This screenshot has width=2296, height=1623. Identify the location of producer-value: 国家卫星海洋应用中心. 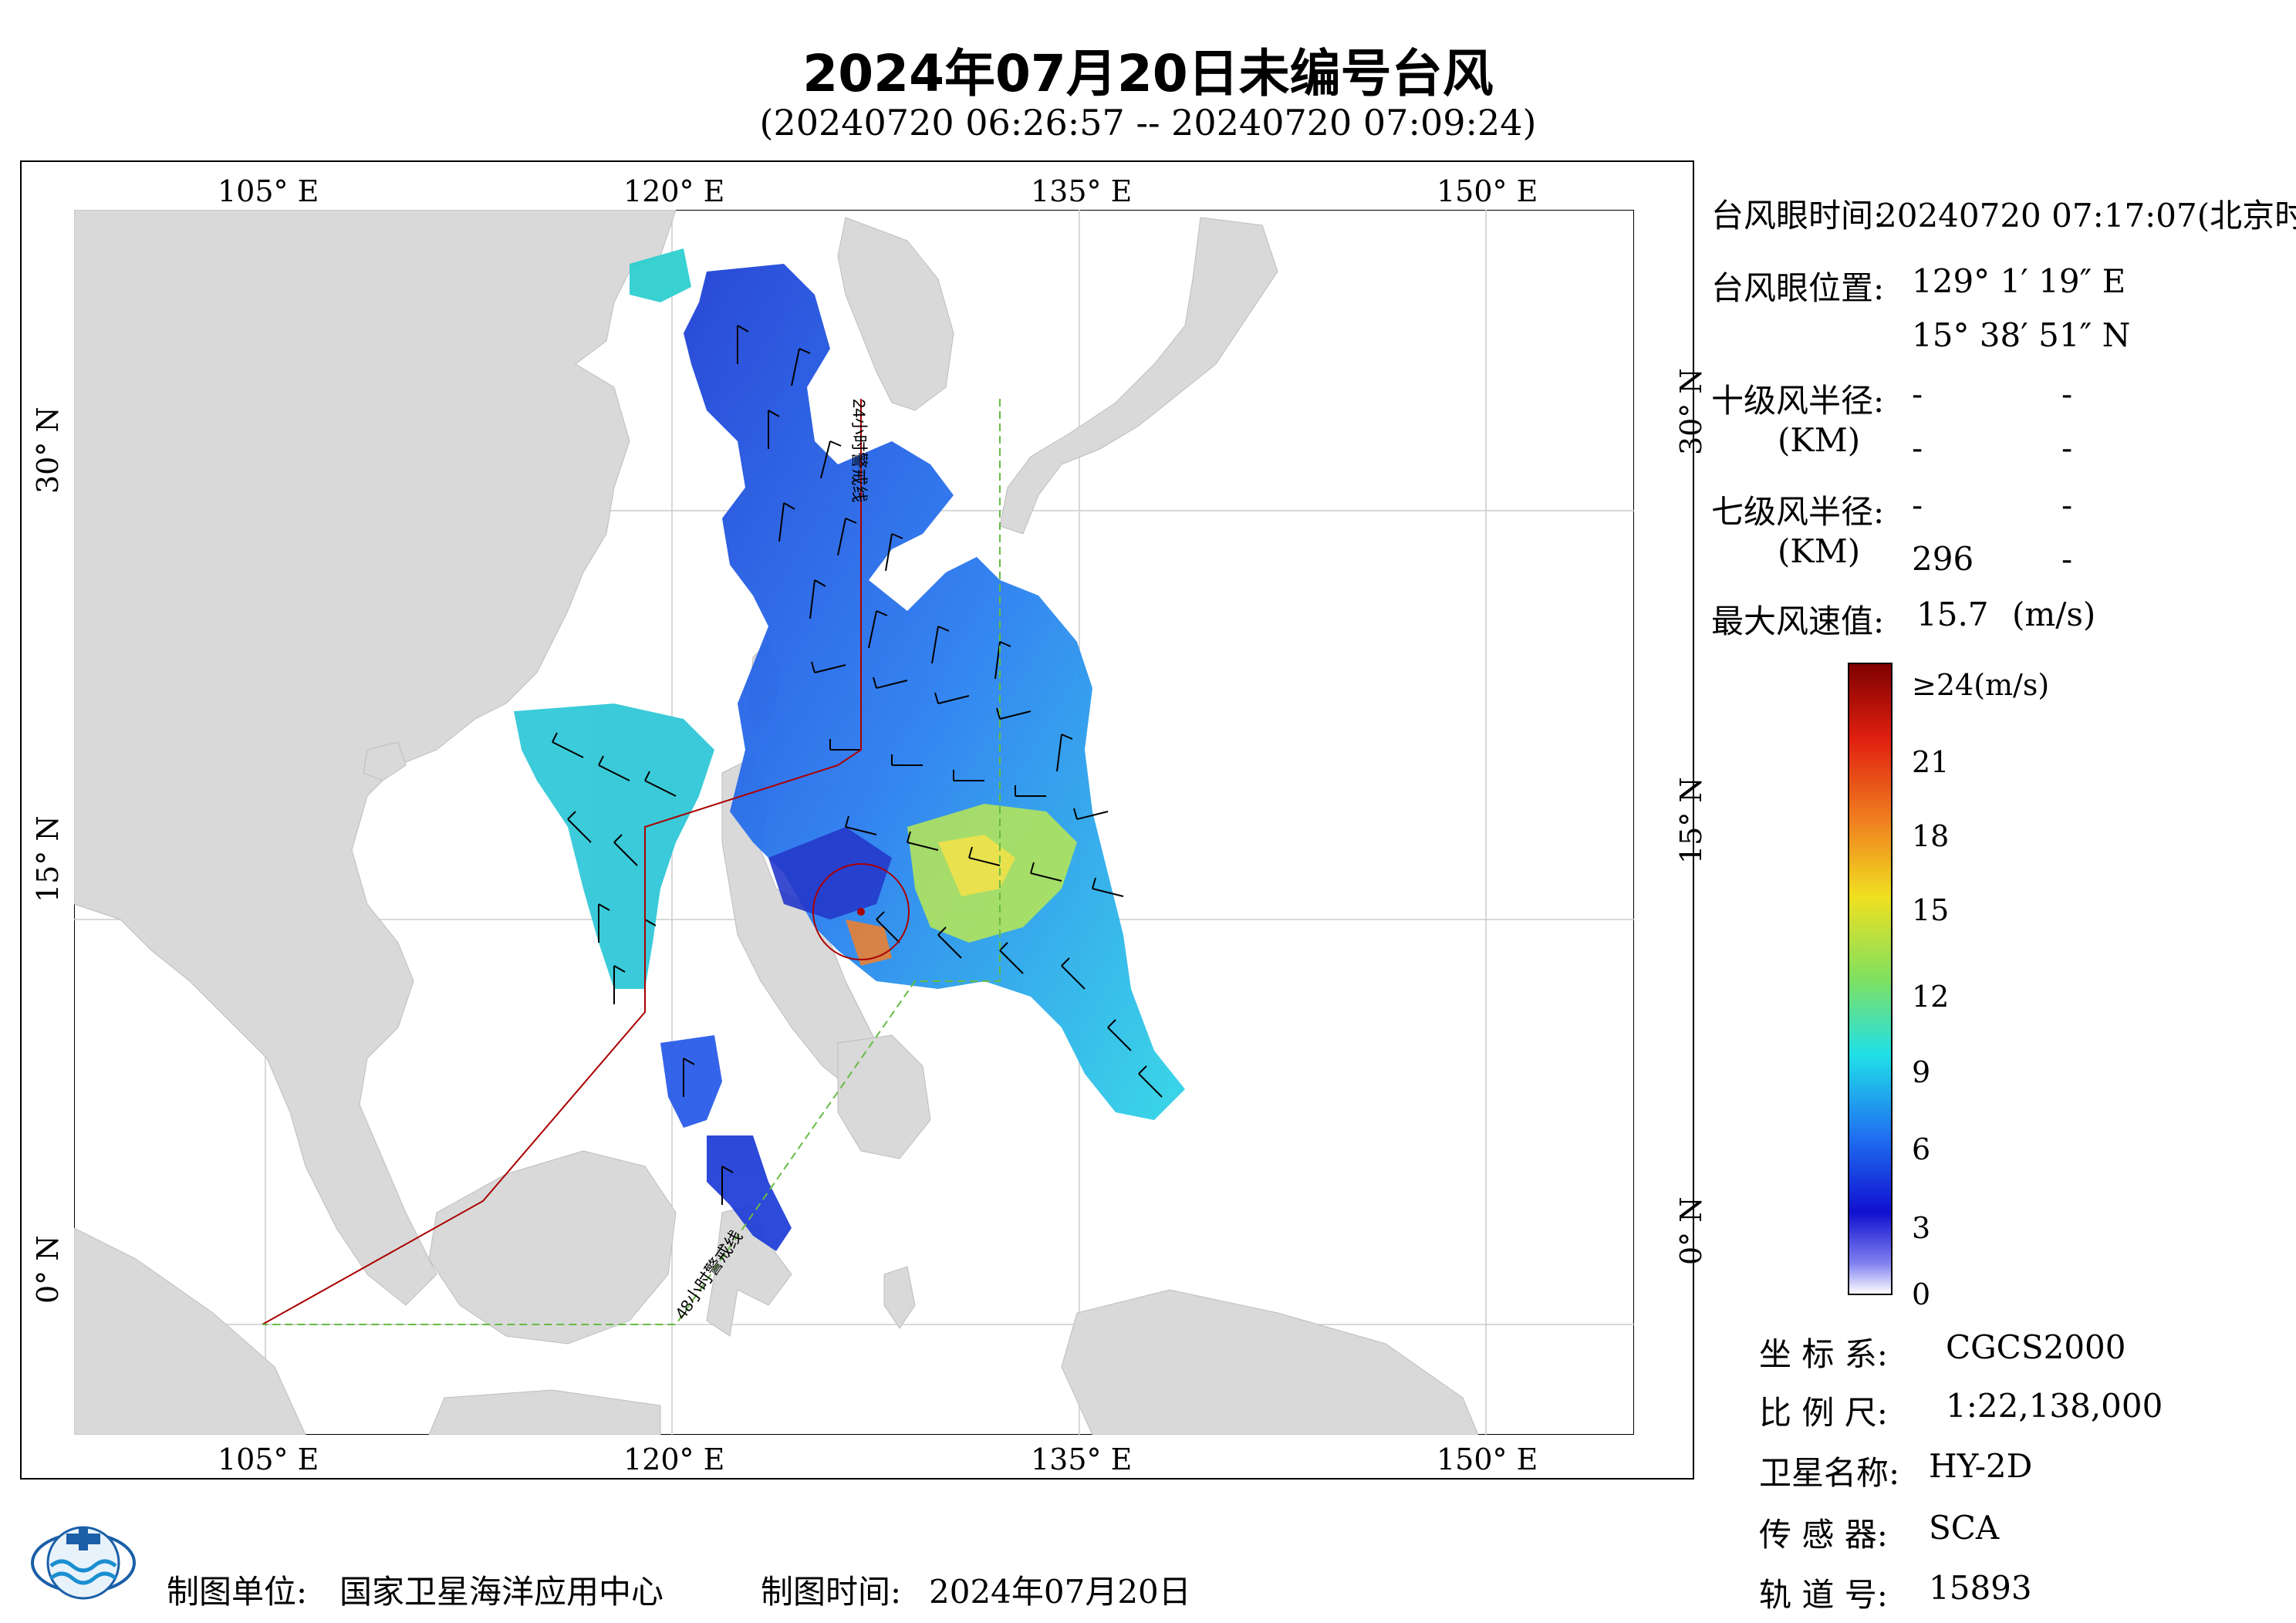
(501, 1592).